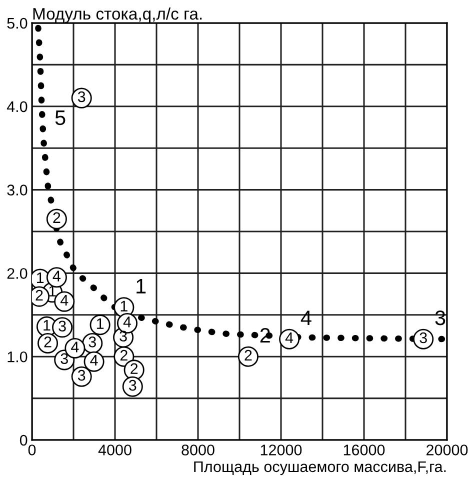 The height and width of the screenshot is (482, 471). I want to click on x-tick-label: 16000, so click(364, 450).